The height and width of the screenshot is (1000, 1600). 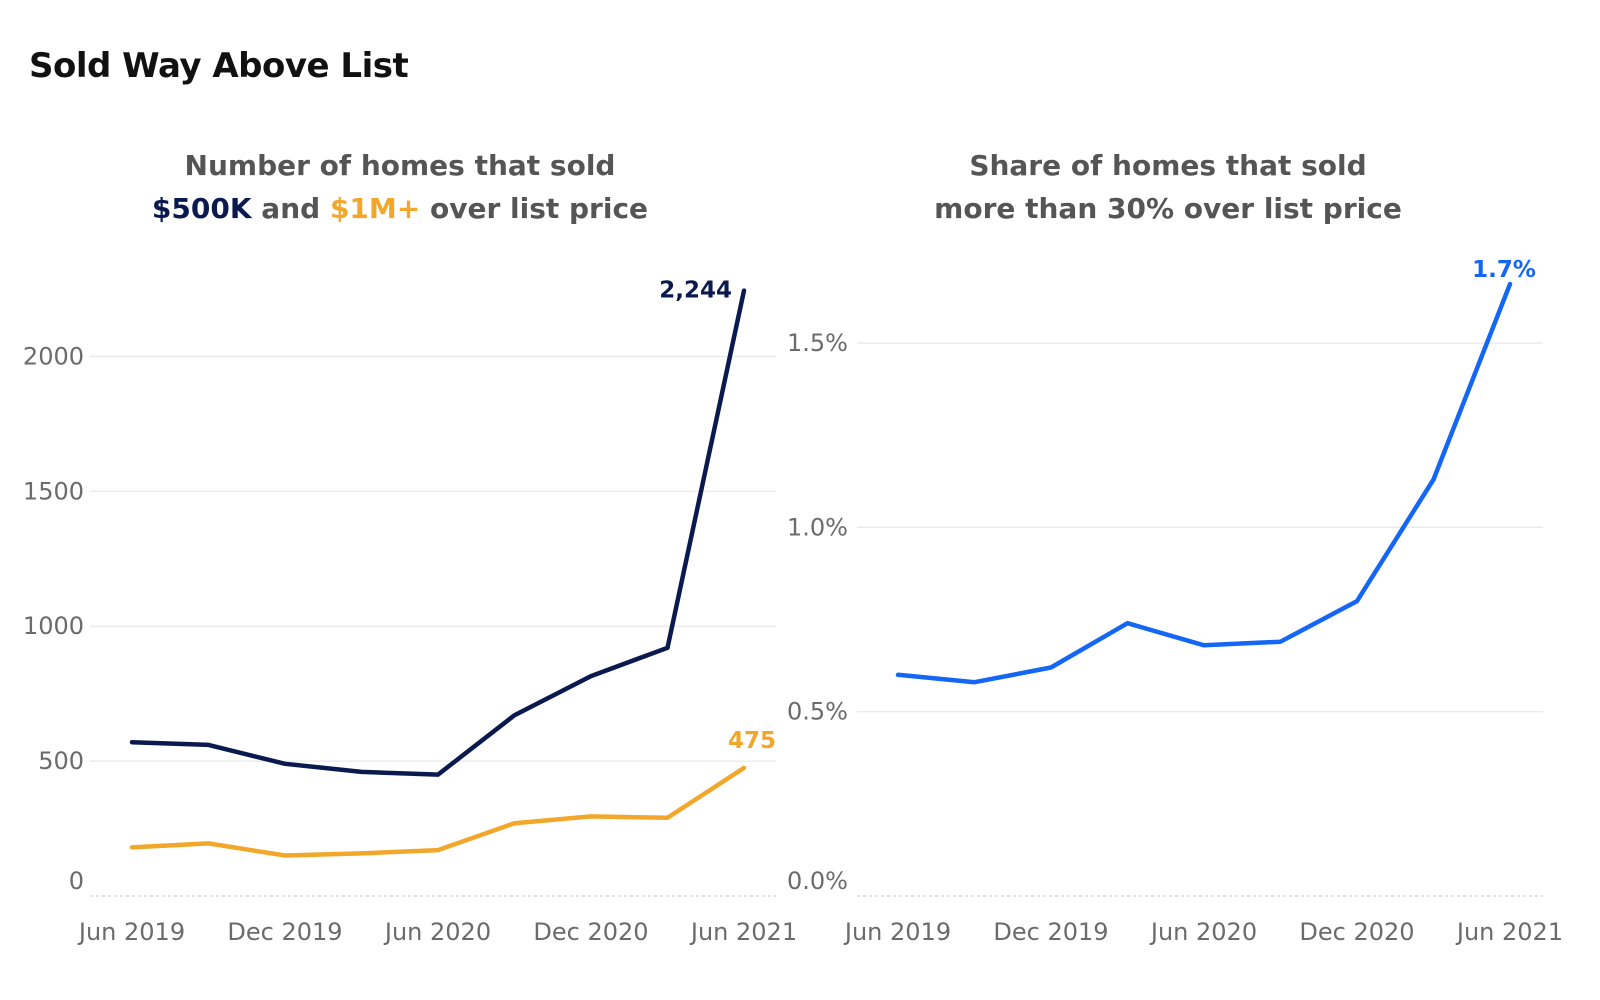 I want to click on series-line-1m, so click(x=438, y=811).